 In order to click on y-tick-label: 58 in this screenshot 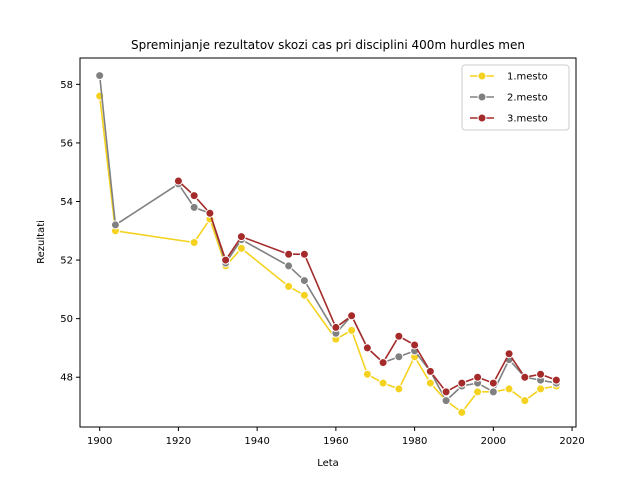, I will do `click(66, 85)`.